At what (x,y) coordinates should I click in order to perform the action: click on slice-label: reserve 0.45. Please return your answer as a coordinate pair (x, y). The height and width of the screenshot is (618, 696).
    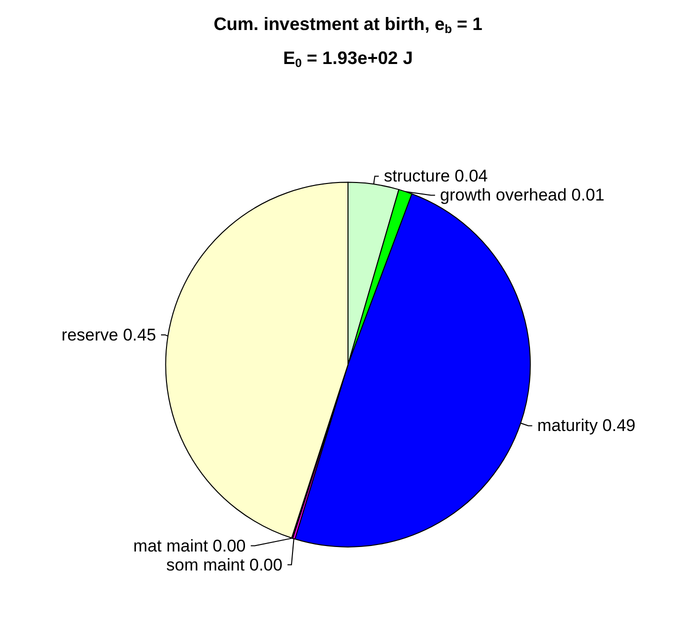
    Looking at the image, I should click on (109, 334).